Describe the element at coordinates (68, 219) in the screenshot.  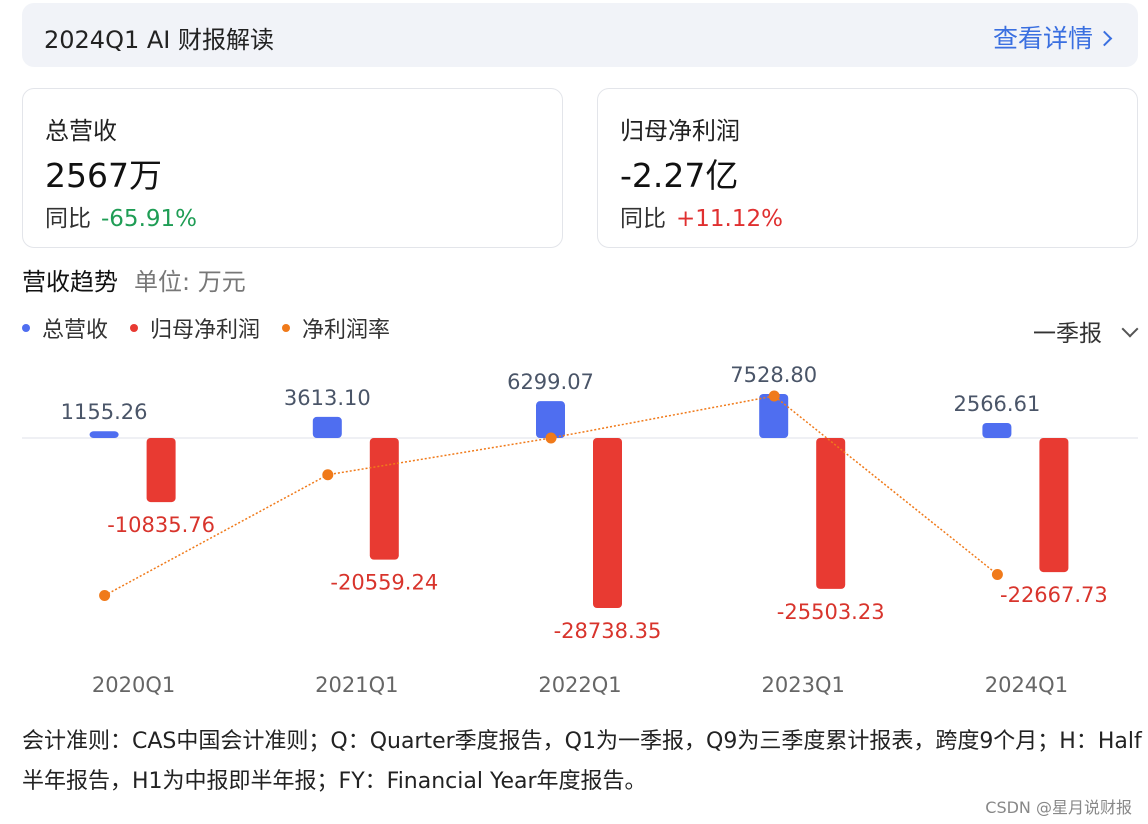
I see `revenue-yoy-label: 同比` at that location.